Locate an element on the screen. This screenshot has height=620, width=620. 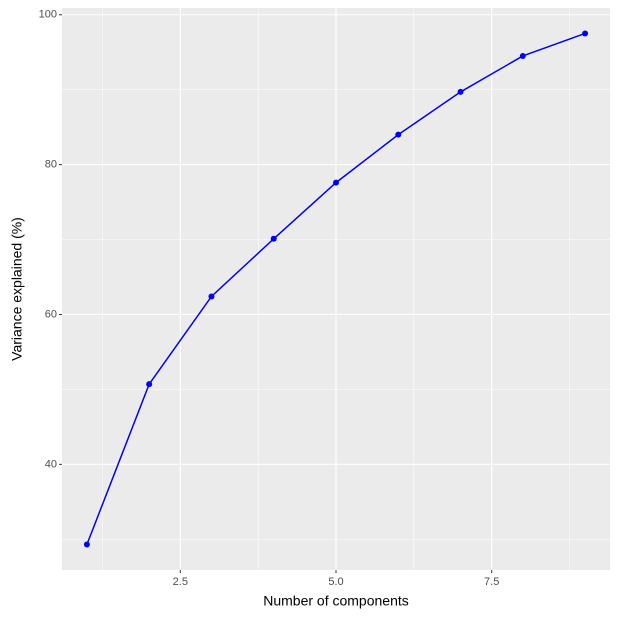
x-tick-label: 7.5 is located at coordinates (491, 582).